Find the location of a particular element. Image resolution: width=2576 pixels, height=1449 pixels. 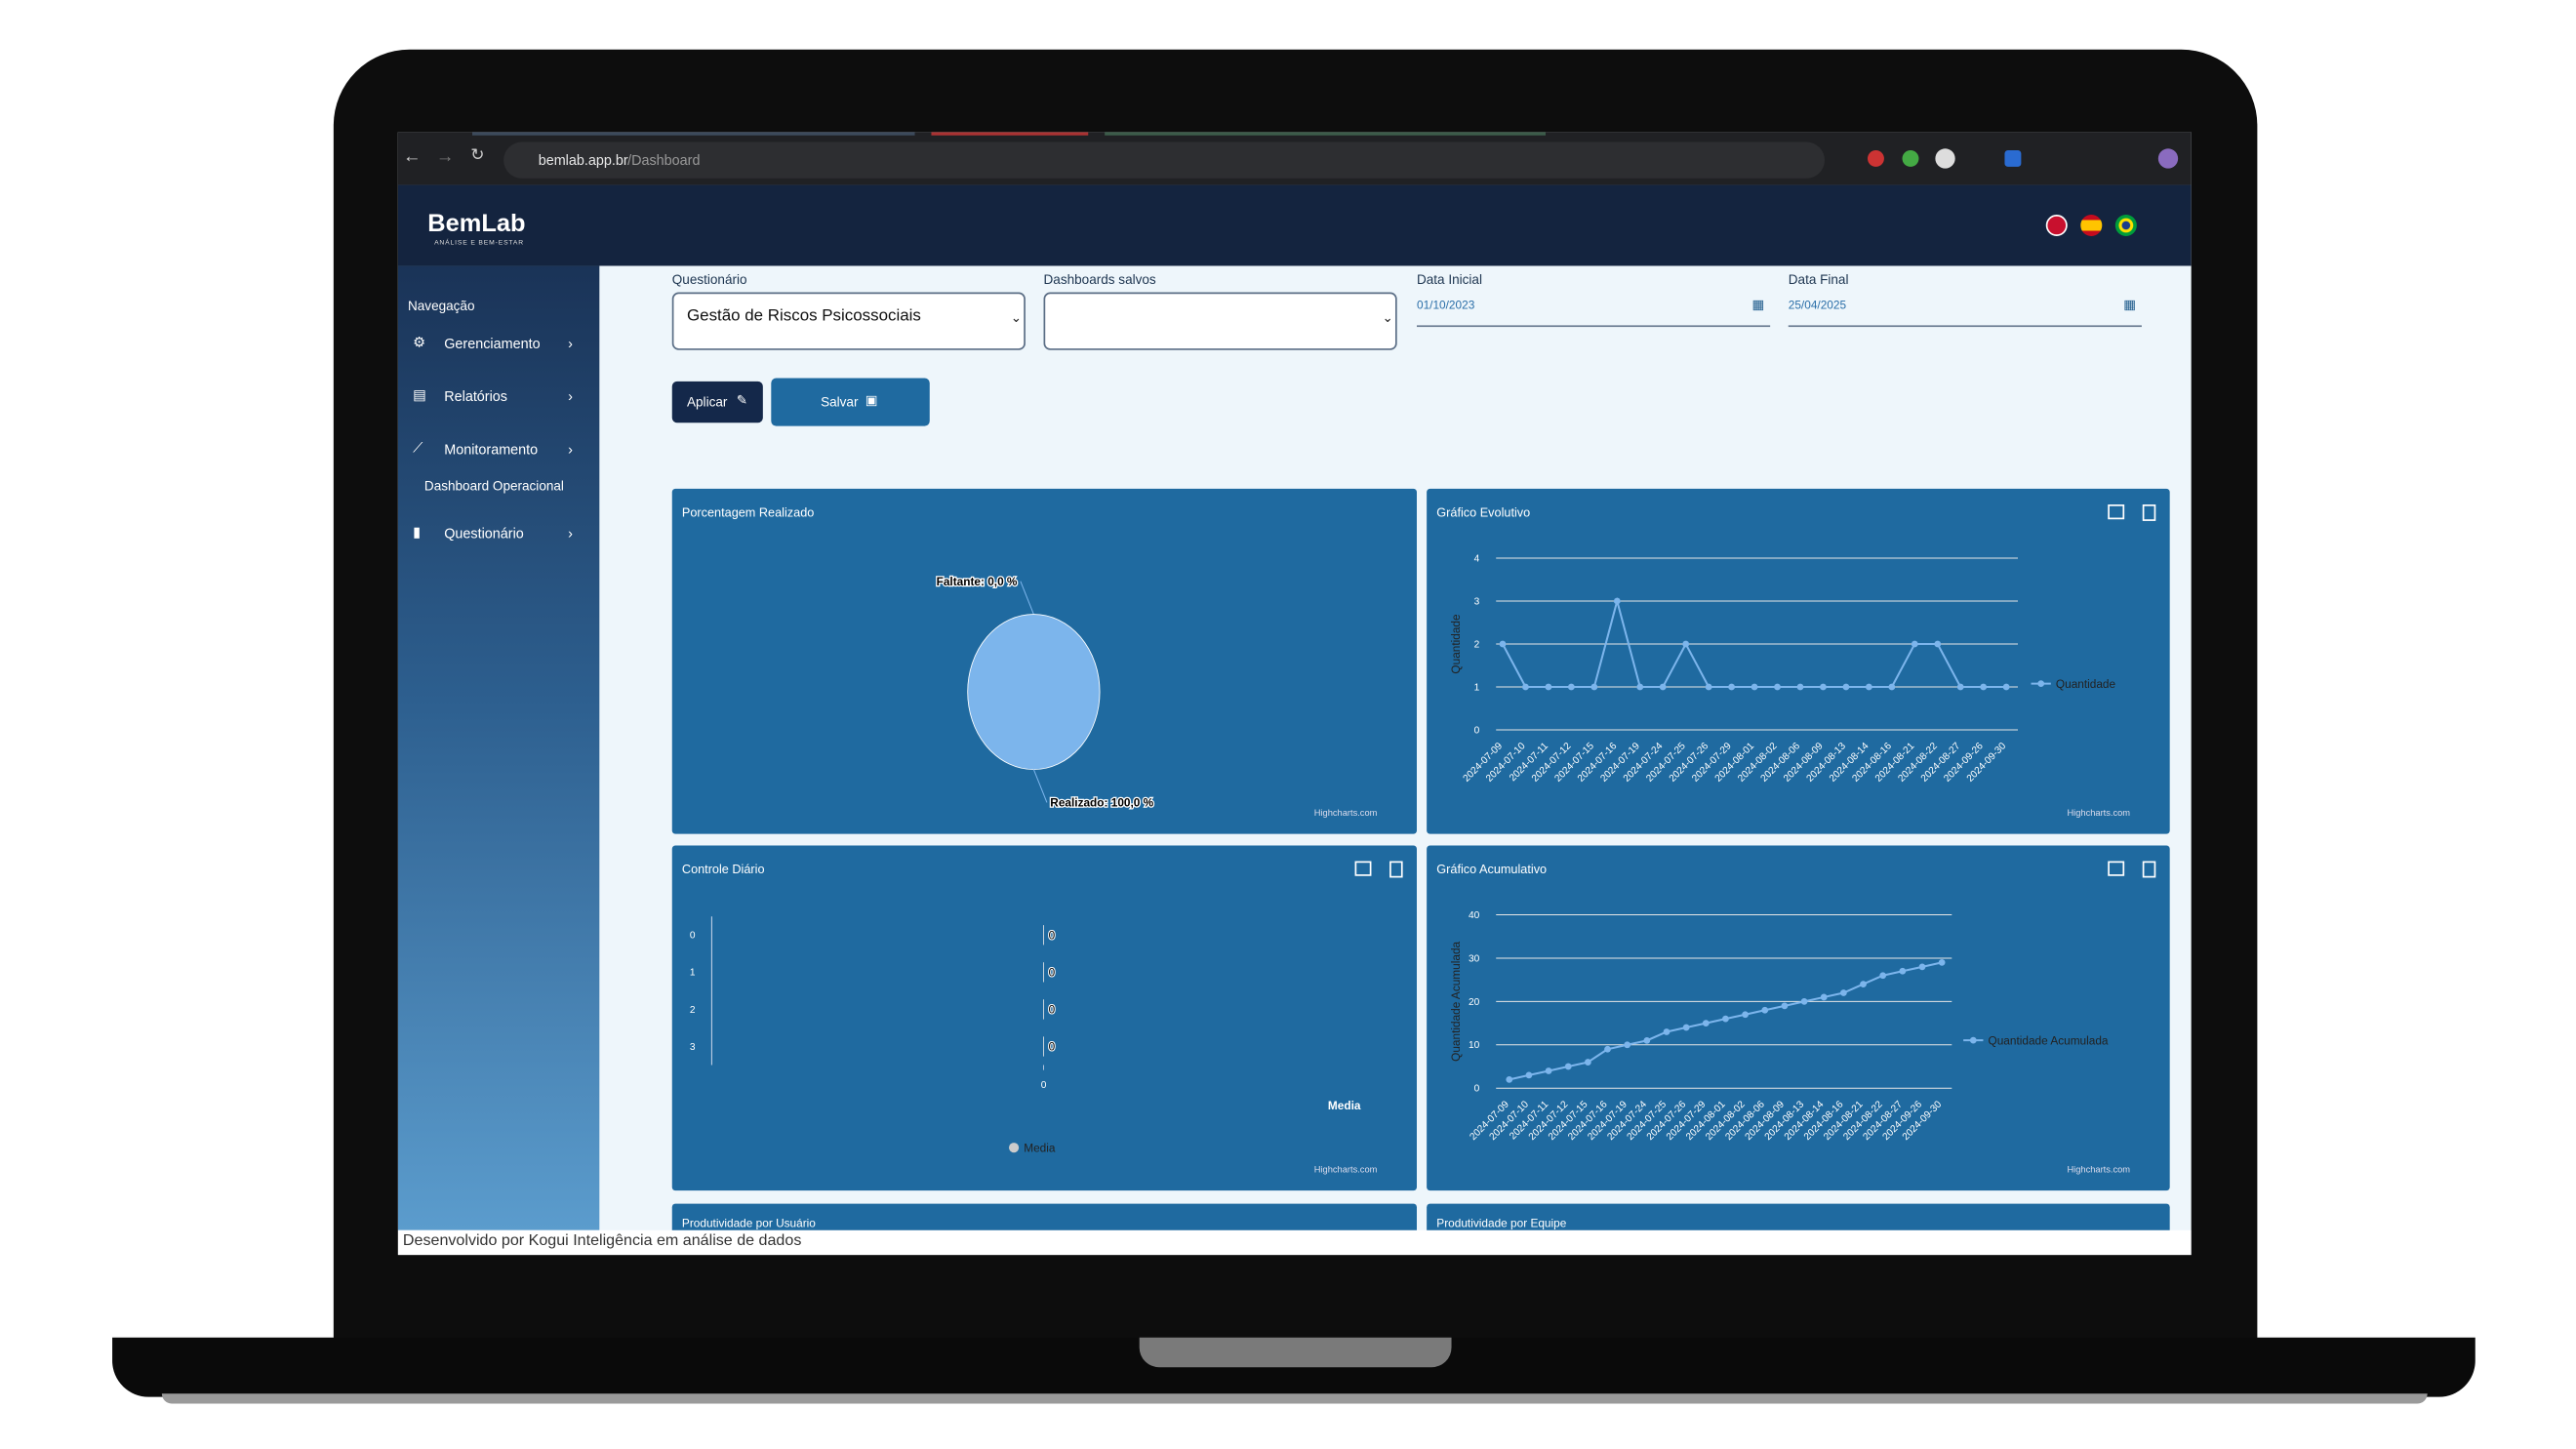

laptop-shadow is located at coordinates (1294, 1398).